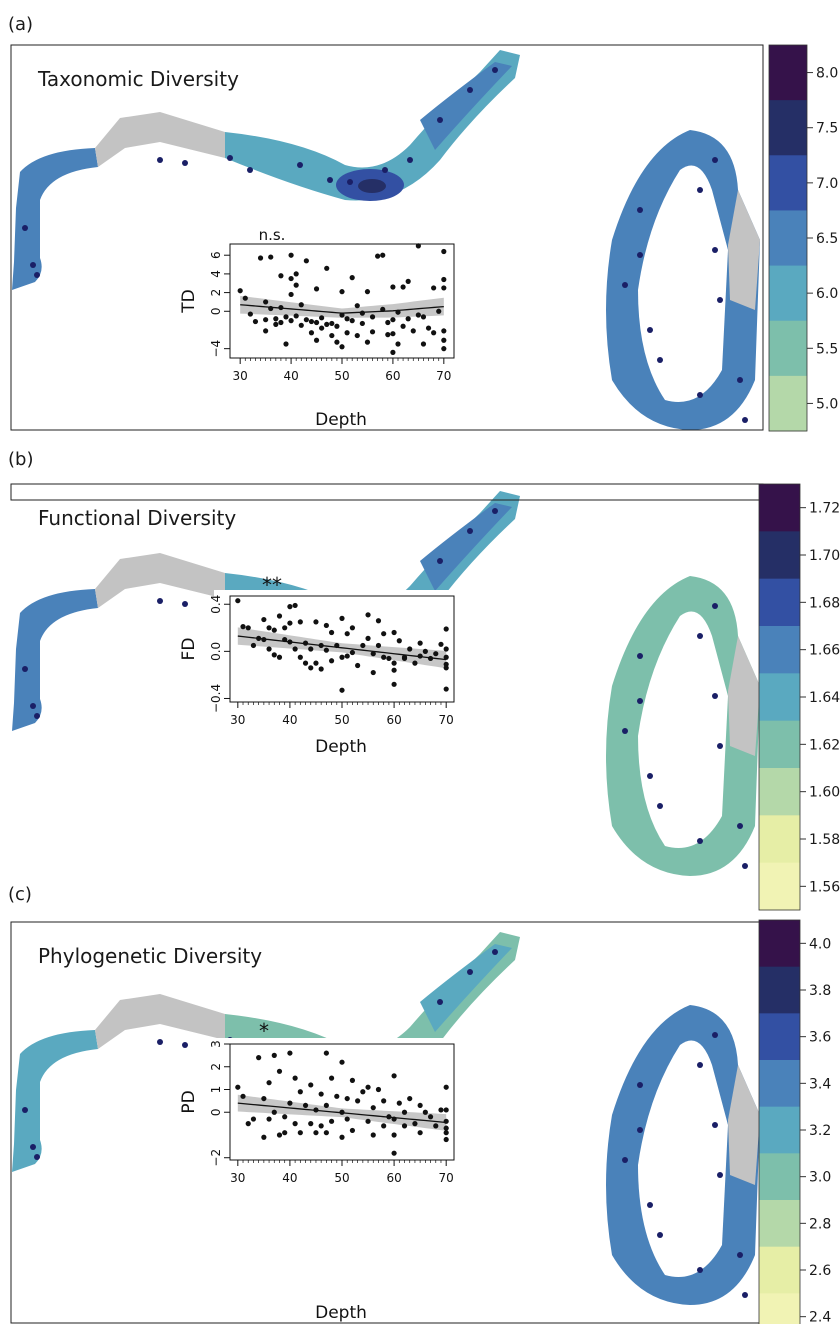  What do you see at coordinates (803, 238) in the screenshot?
I see `colorbar: 8.0 7.5 7.0 6.5 6.0 5.5 5.0` at bounding box center [803, 238].